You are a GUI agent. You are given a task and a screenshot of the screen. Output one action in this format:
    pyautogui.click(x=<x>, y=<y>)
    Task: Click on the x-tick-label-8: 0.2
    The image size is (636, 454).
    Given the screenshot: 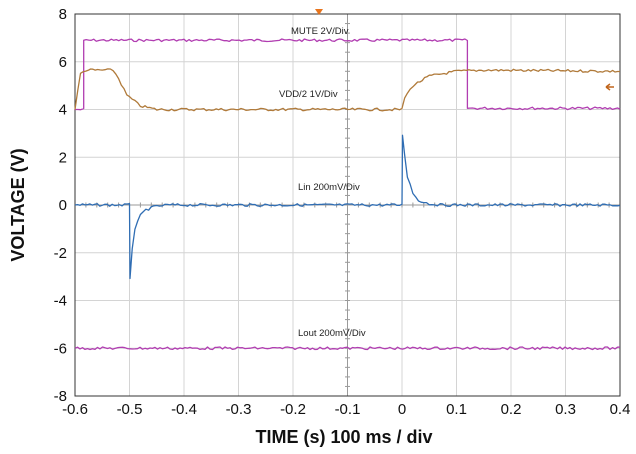 What is the action you would take?
    pyautogui.click(x=511, y=409)
    